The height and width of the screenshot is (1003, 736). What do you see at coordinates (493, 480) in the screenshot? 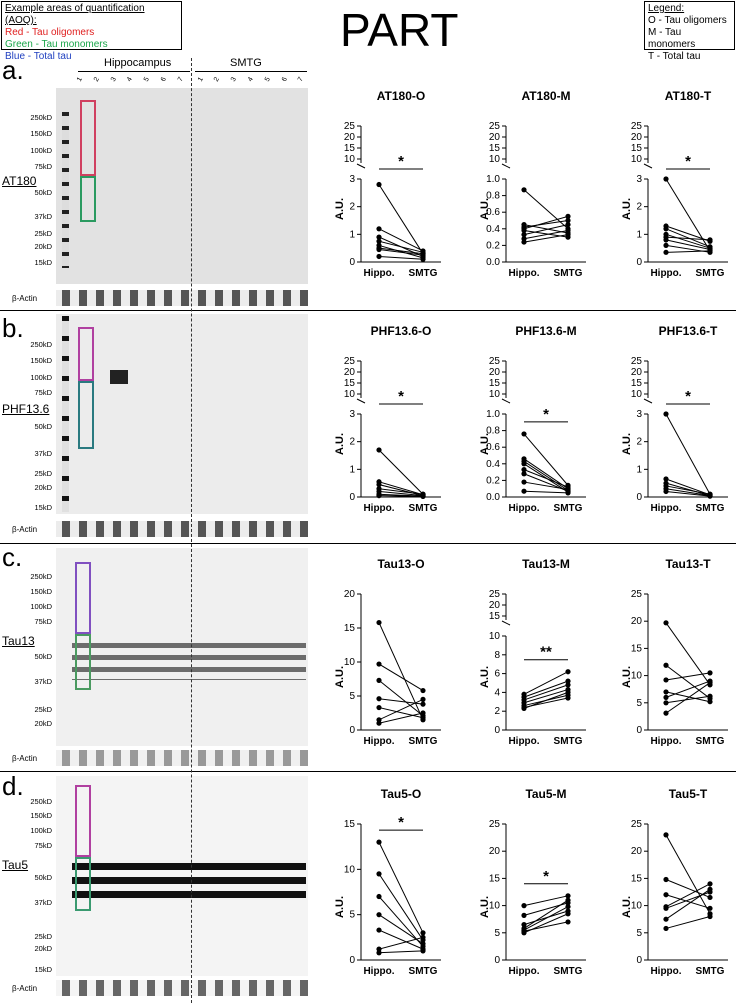
I see `y-tick-label: 0.2` at bounding box center [493, 480].